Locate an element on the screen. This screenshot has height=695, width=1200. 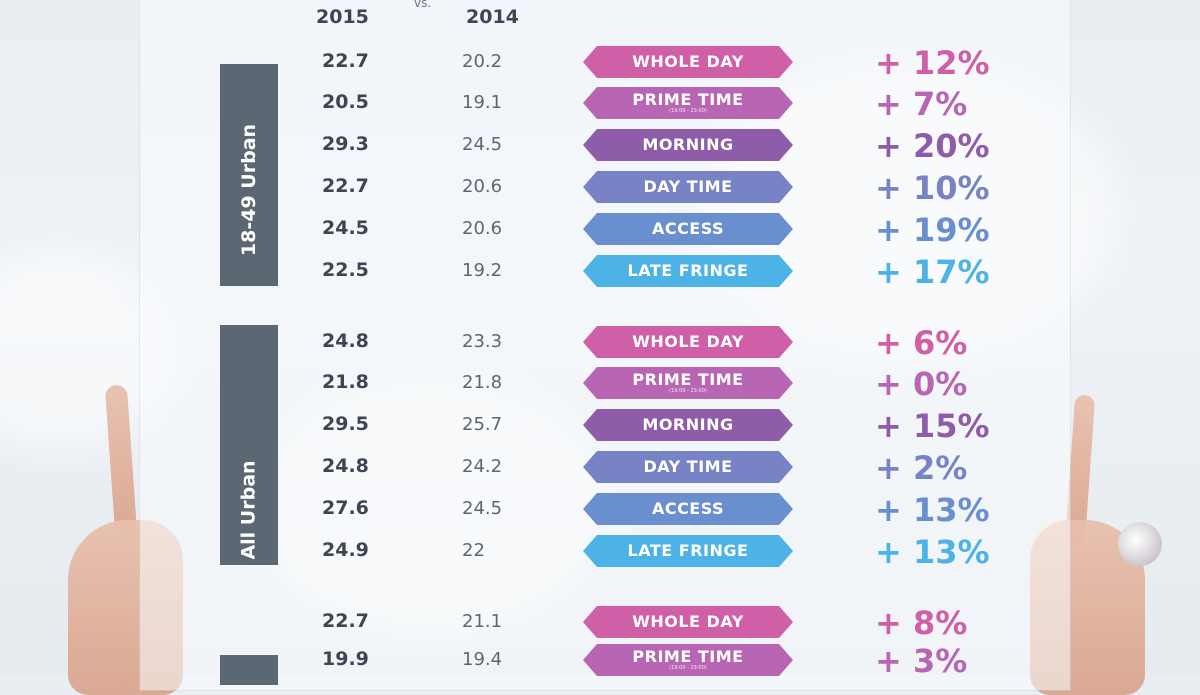
table-row: 22.7 21.1 WHOLE DAY + 8% is located at coordinates (600, 623).